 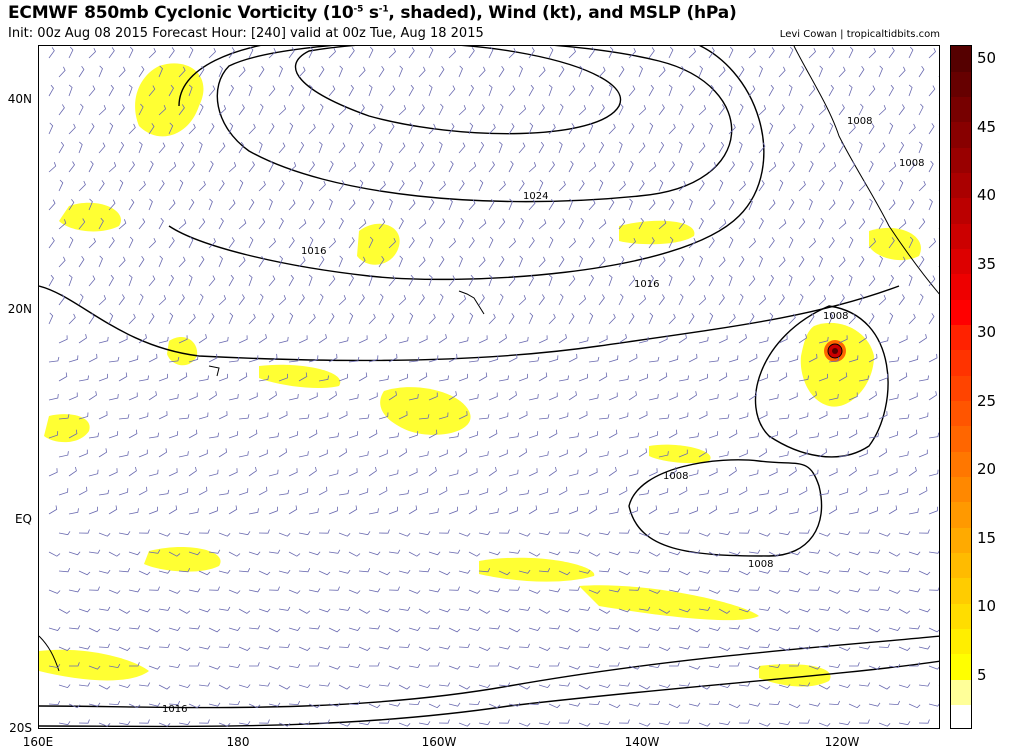 What do you see at coordinates (961, 387) in the screenshot?
I see `colorbar` at bounding box center [961, 387].